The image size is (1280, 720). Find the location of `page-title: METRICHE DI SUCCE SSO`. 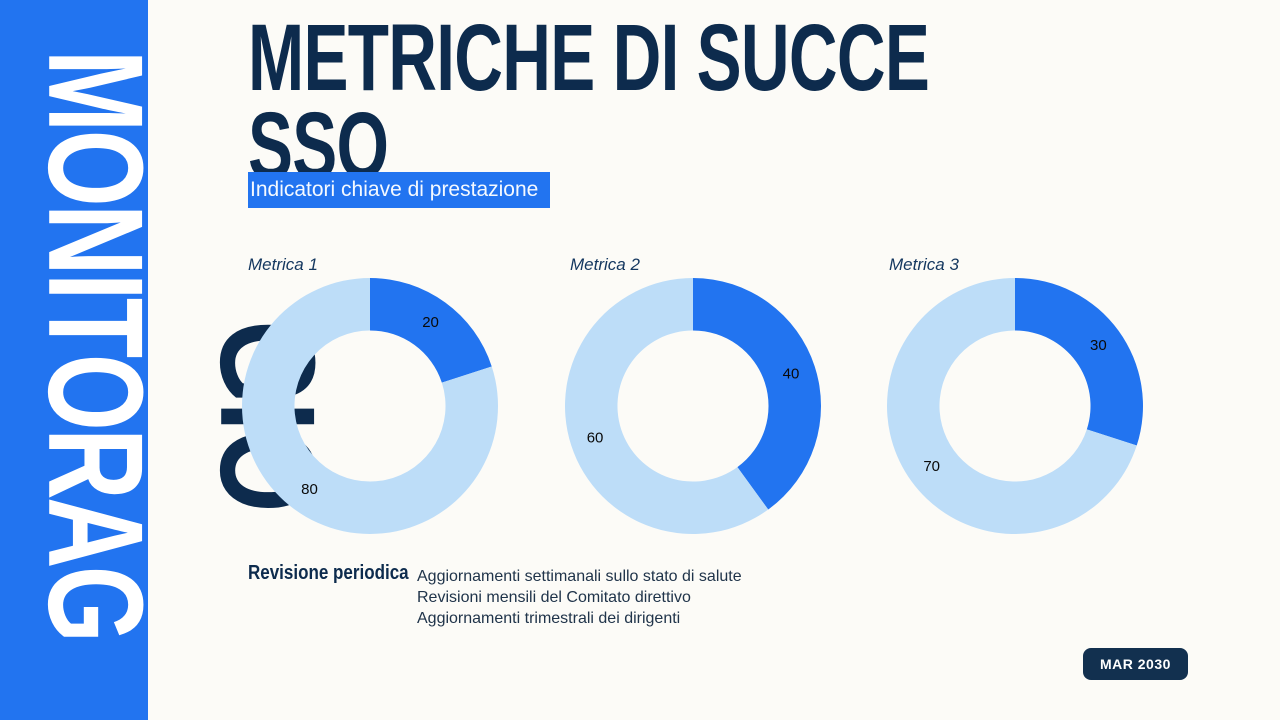

page-title: METRICHE DI SUCCE SSO is located at coordinates (589, 99).